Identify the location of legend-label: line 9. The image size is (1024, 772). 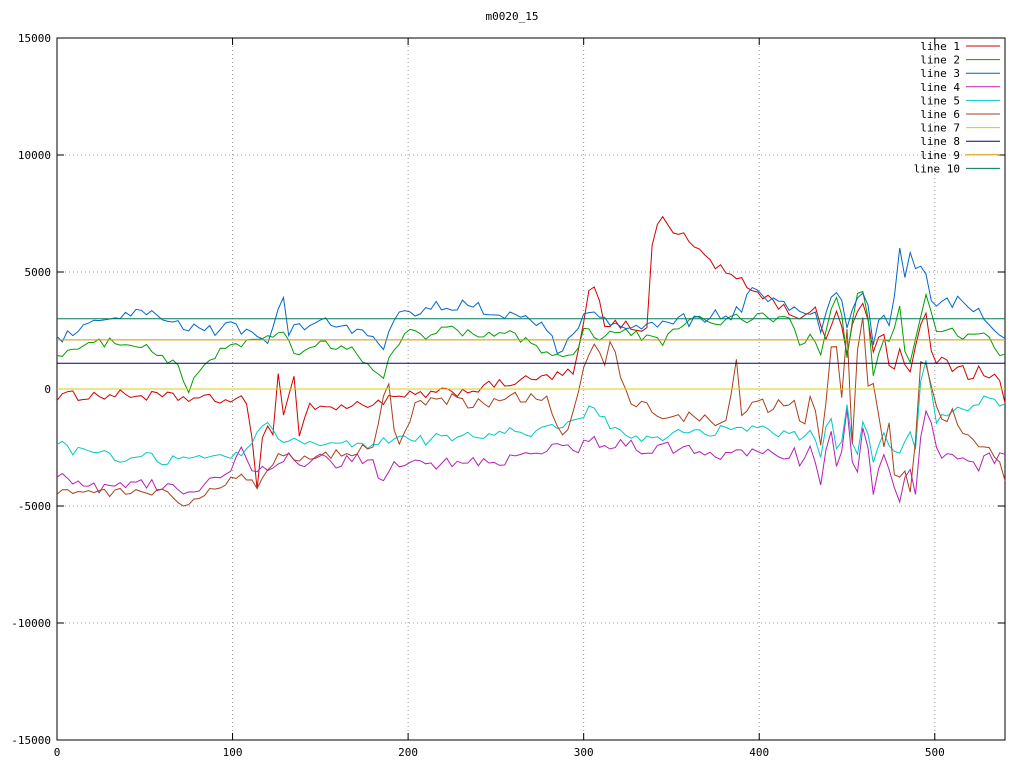
(940, 155).